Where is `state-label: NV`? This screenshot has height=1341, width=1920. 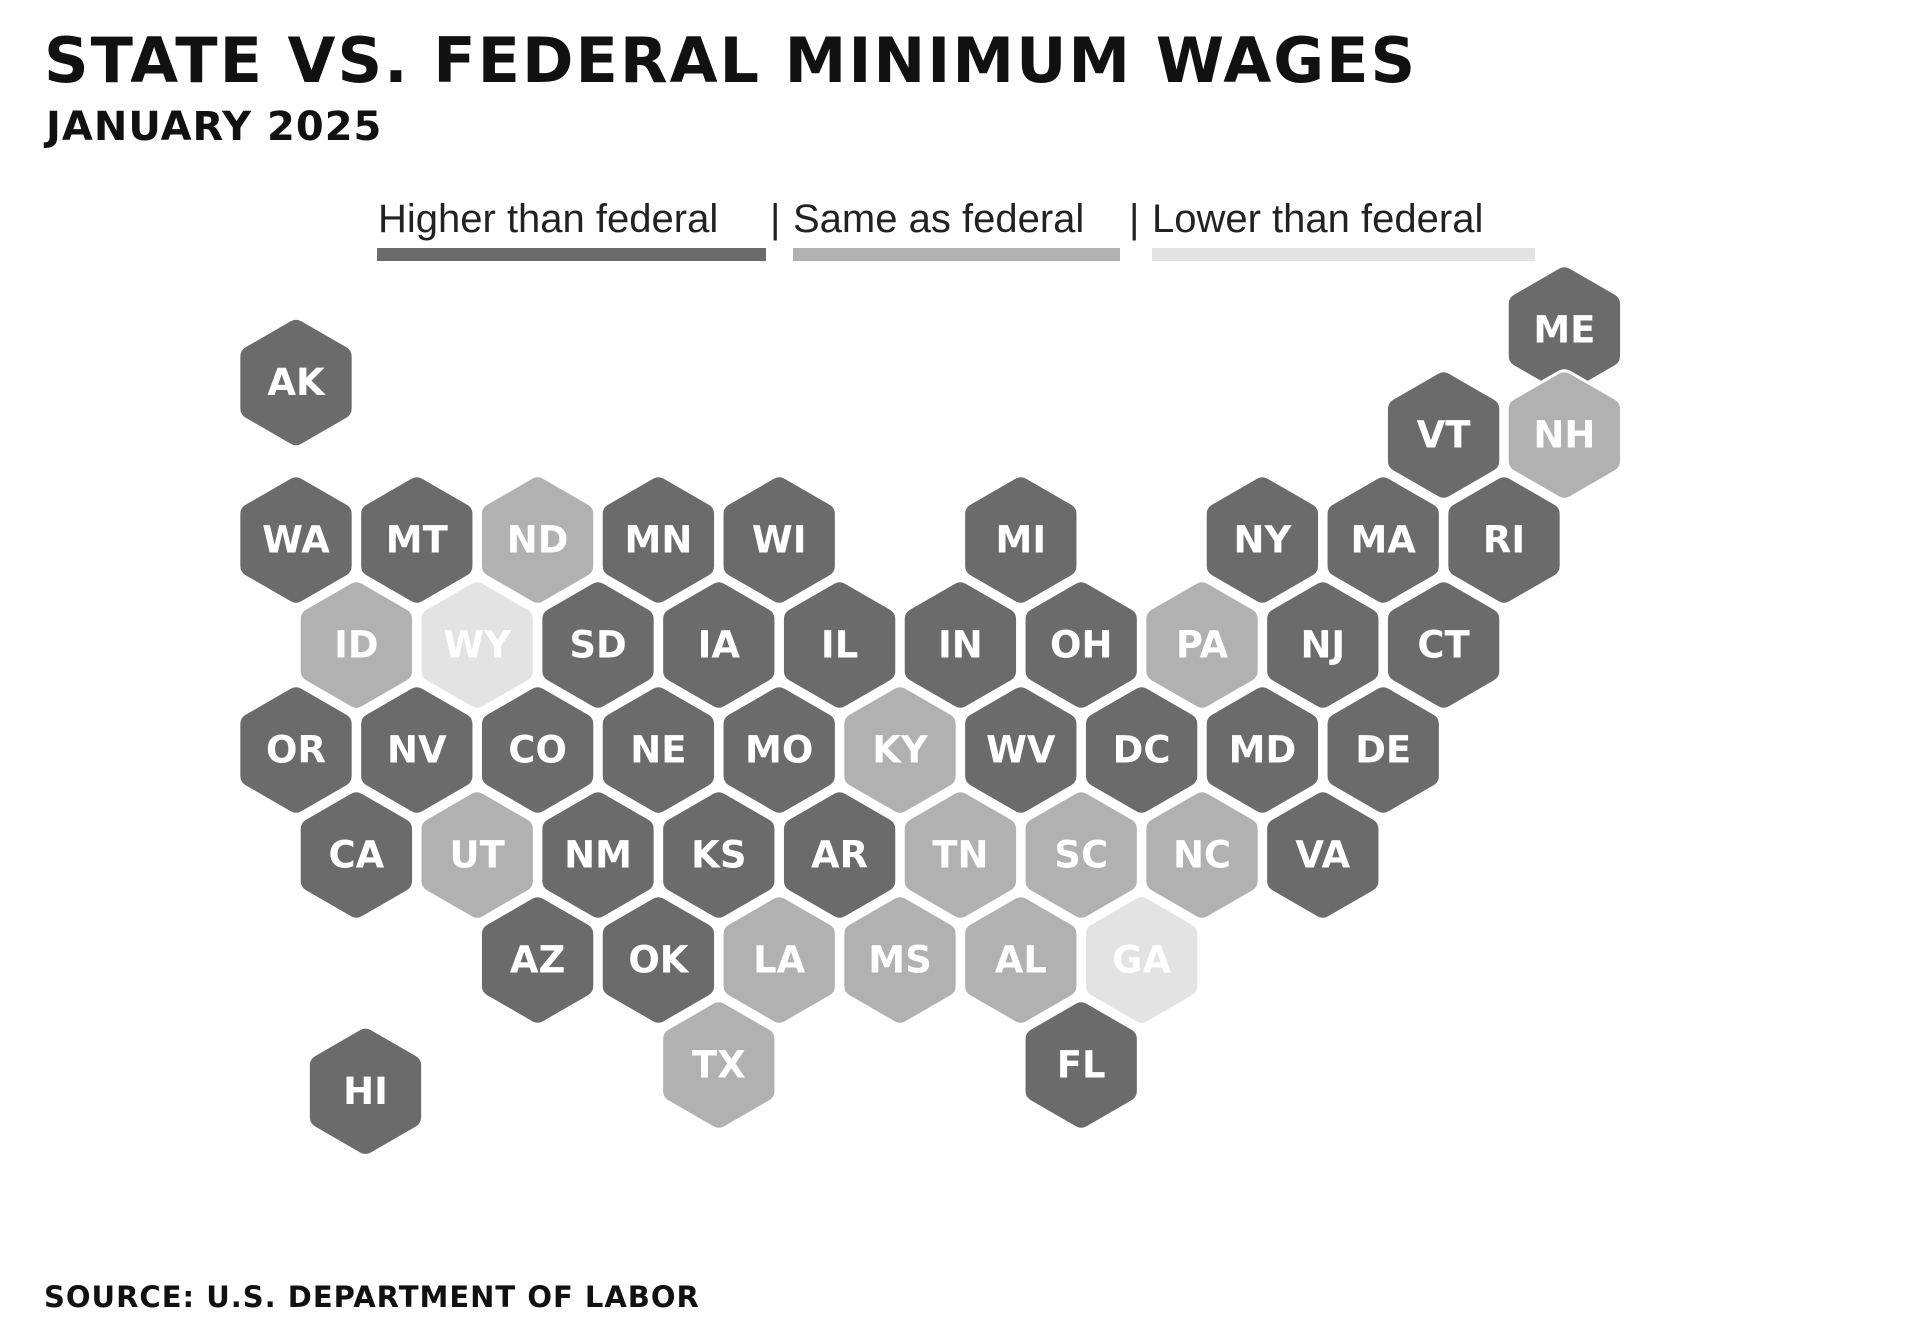 state-label: NV is located at coordinates (417, 750).